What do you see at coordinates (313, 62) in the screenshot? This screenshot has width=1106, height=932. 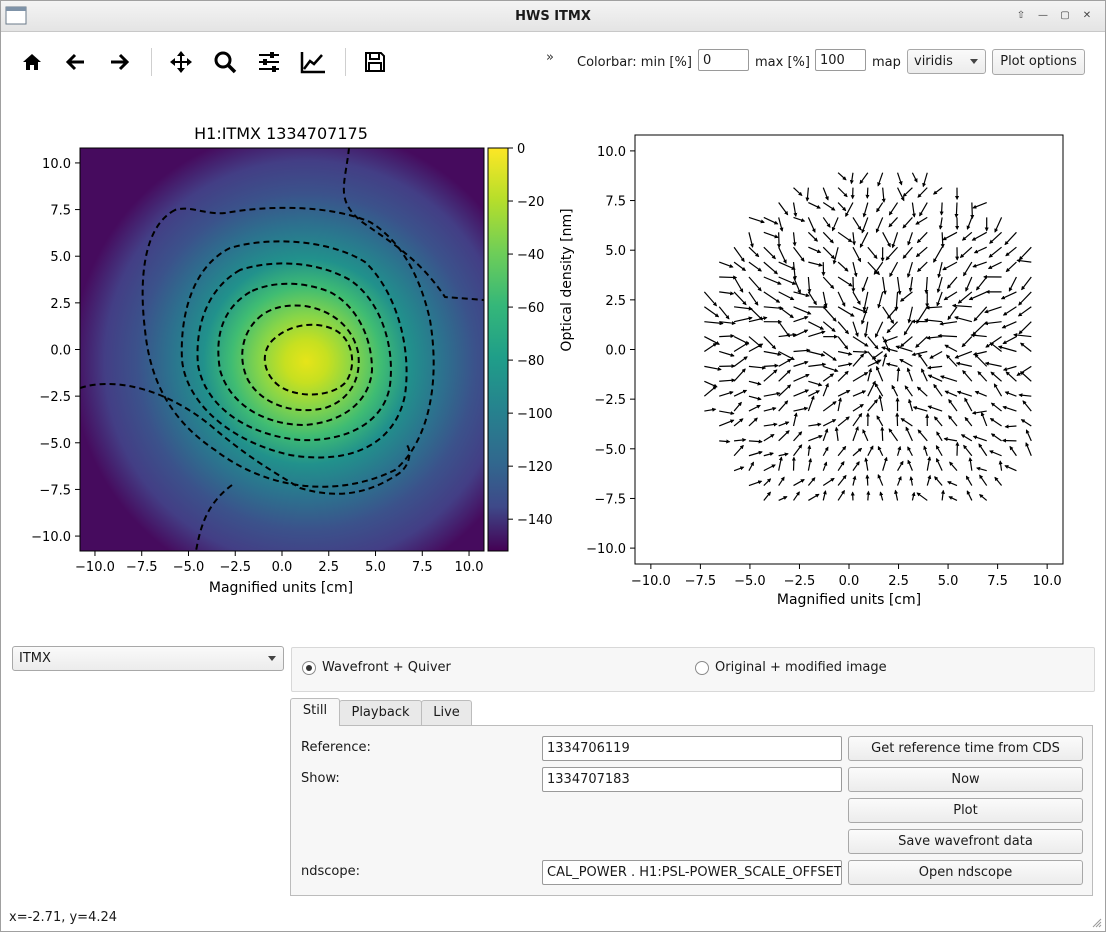 I see `edit-axis-button` at bounding box center [313, 62].